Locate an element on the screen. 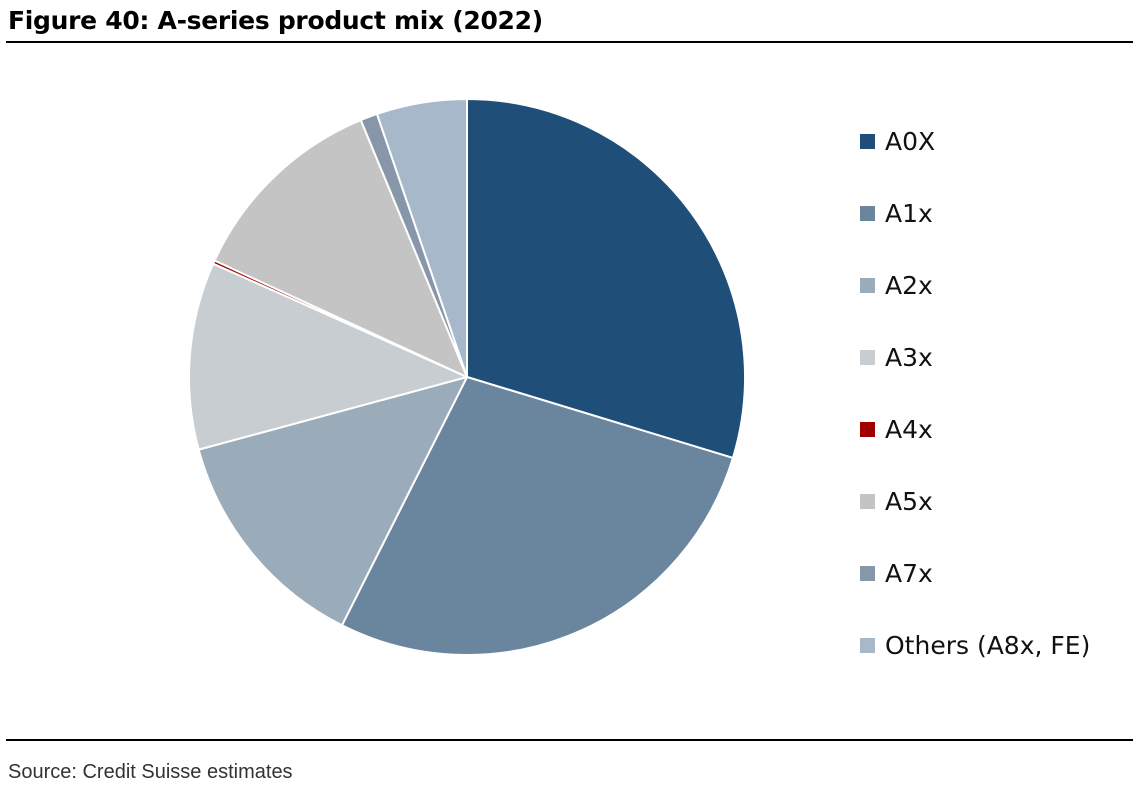 The image size is (1142, 801). legend-item-a0x: A0X is located at coordinates (897, 141).